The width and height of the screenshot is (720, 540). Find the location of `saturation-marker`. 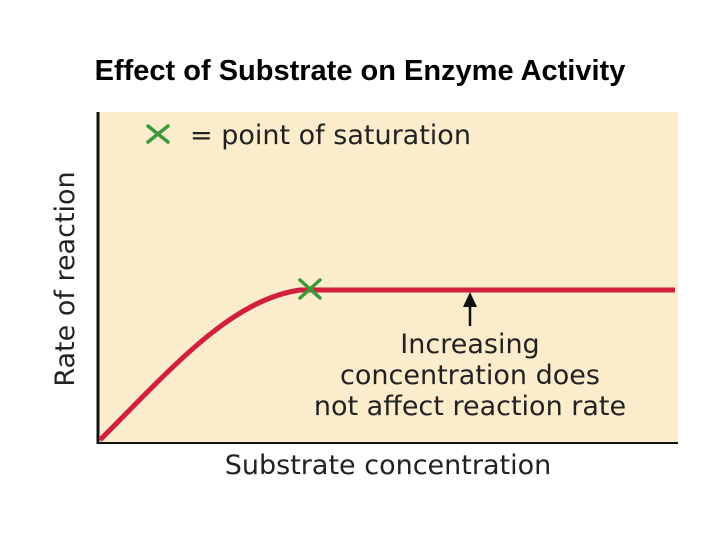

saturation-marker is located at coordinates (310, 289).